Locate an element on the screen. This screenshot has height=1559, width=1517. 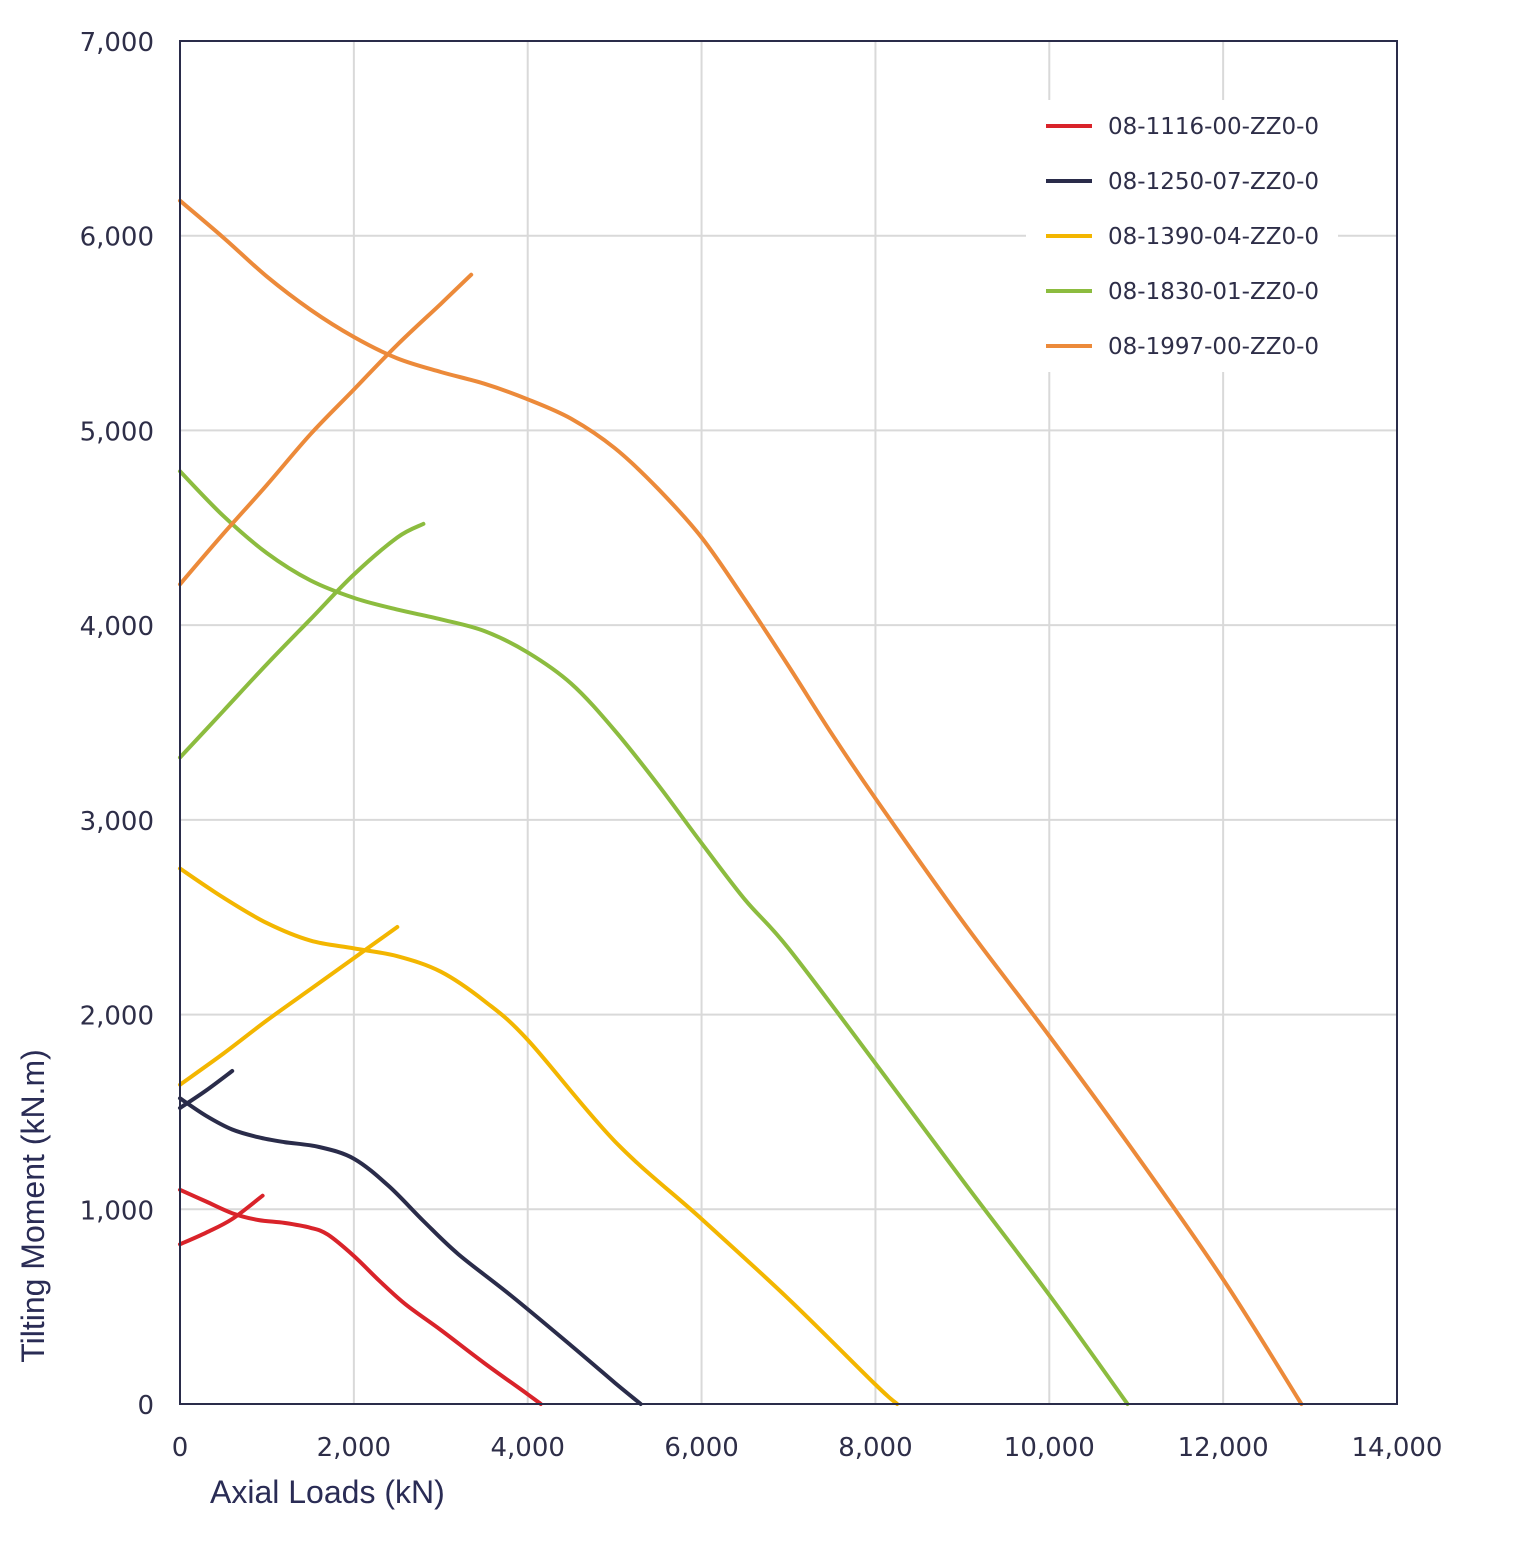
legend-label: 08-1830-01-ZZ0-0 is located at coordinates (1213, 292).